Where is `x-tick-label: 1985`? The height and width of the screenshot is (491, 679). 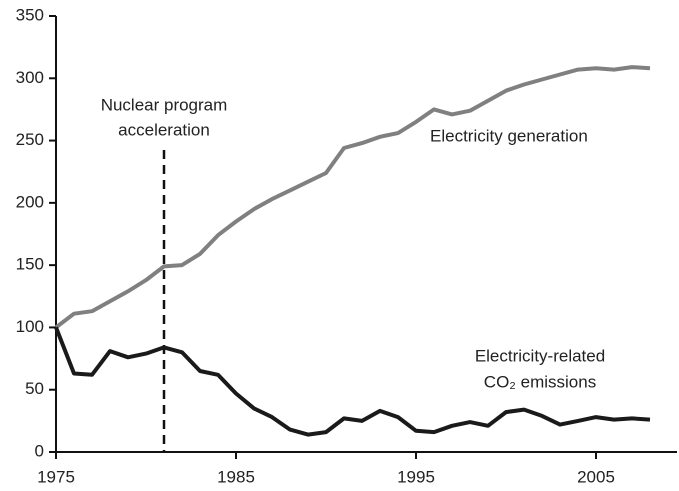
x-tick-label: 1985 is located at coordinates (236, 476).